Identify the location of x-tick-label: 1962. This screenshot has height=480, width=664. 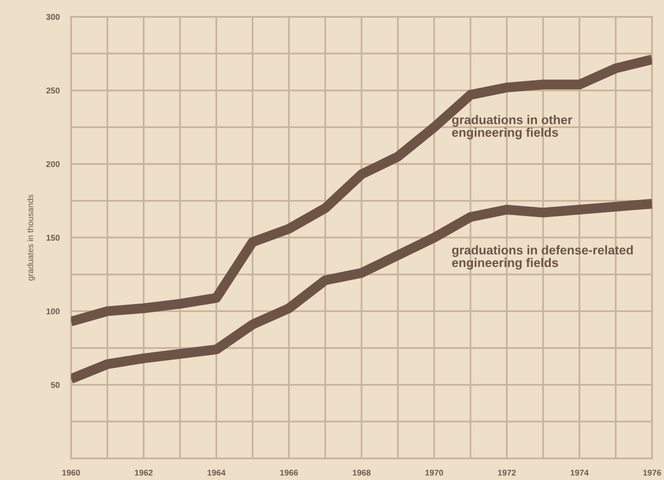
(143, 473).